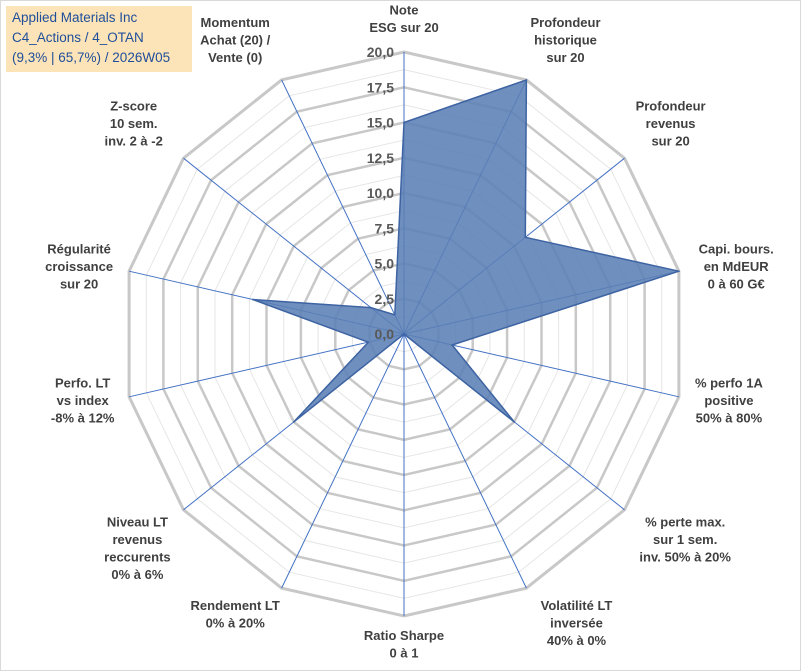 The height and width of the screenshot is (671, 801). What do you see at coordinates (729, 383) in the screenshot?
I see `axis-label-line: % perfo 1A` at bounding box center [729, 383].